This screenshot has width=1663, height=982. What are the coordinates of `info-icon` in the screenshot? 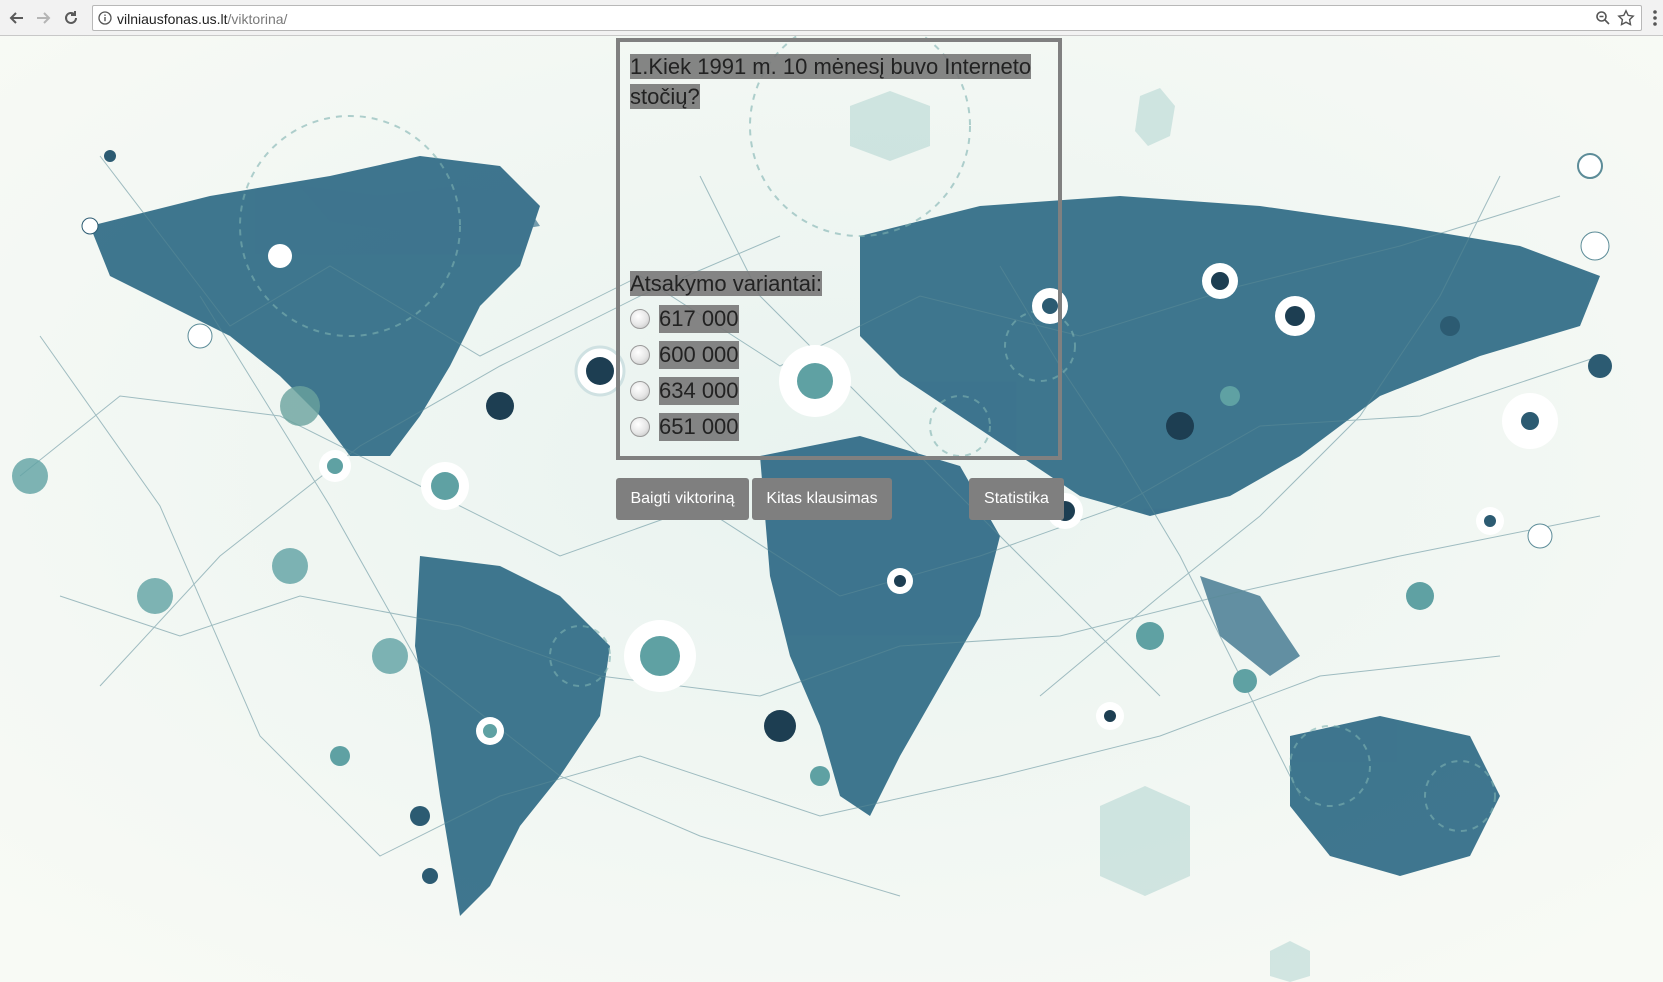 It's located at (105, 18).